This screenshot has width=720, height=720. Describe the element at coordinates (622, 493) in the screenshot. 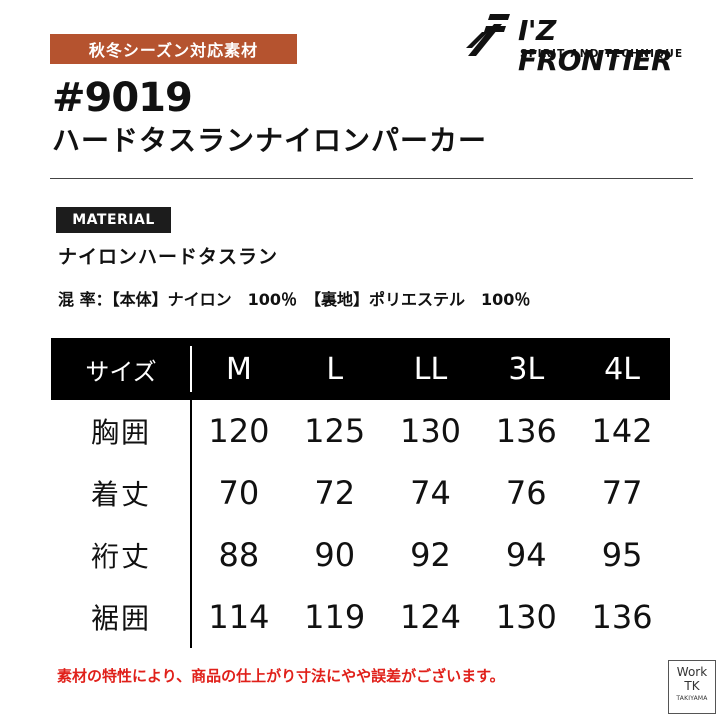

I see `table-cell: 77` at that location.